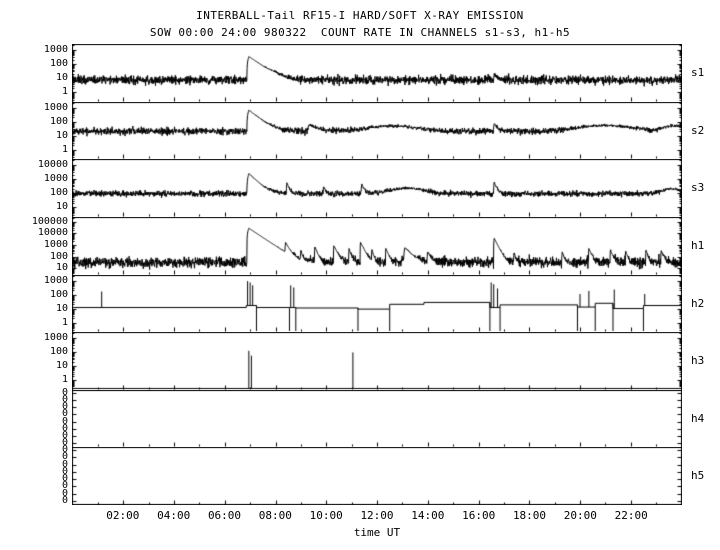 The height and width of the screenshot is (550, 720). I want to click on x-tick-label: 22:00, so click(631, 515).